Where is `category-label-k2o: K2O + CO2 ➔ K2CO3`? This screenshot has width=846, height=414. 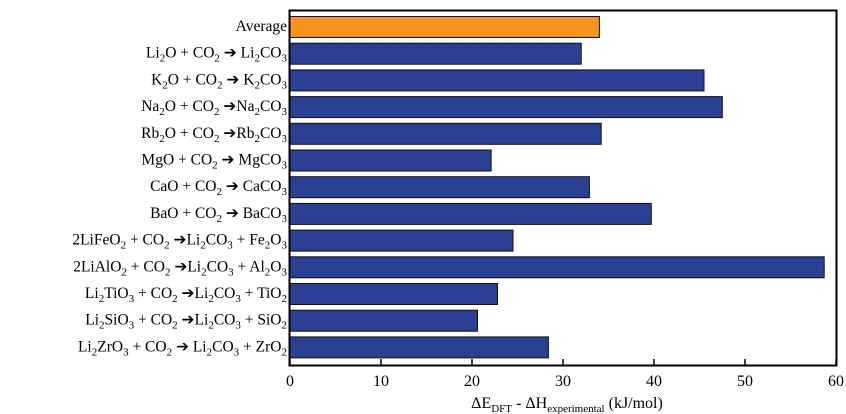 category-label-k2o: K2O + CO2 ➔ K2CO3 is located at coordinates (219, 81).